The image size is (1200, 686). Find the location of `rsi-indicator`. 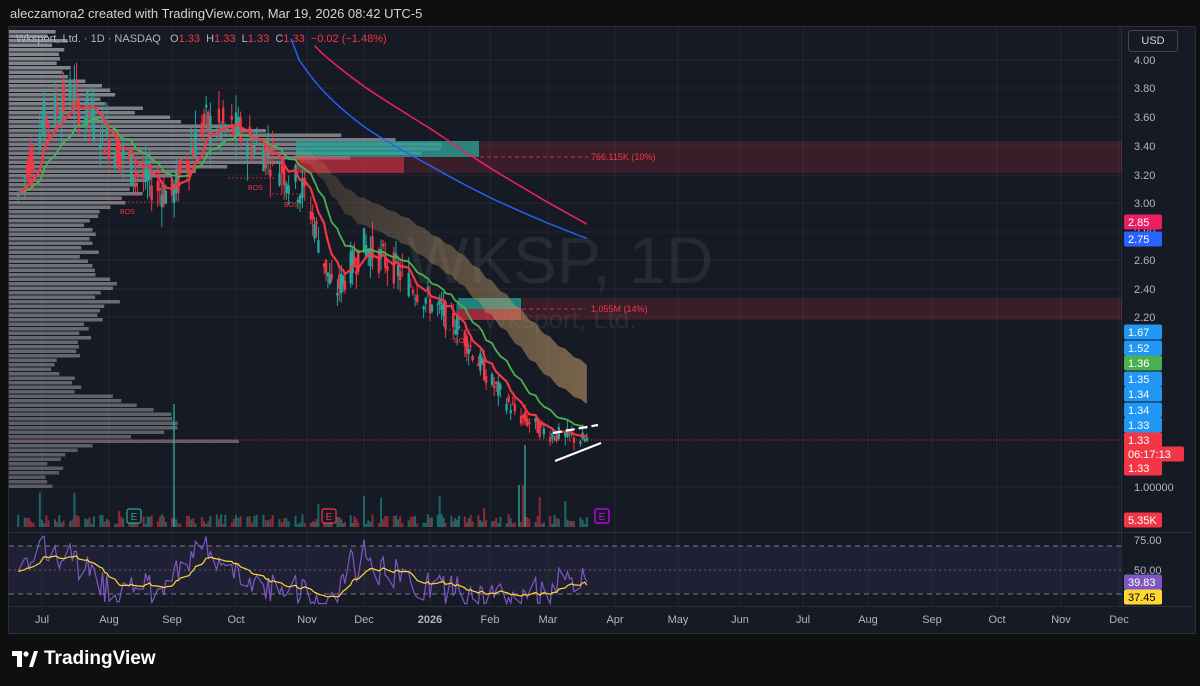

rsi-indicator is located at coordinates (565, 570).